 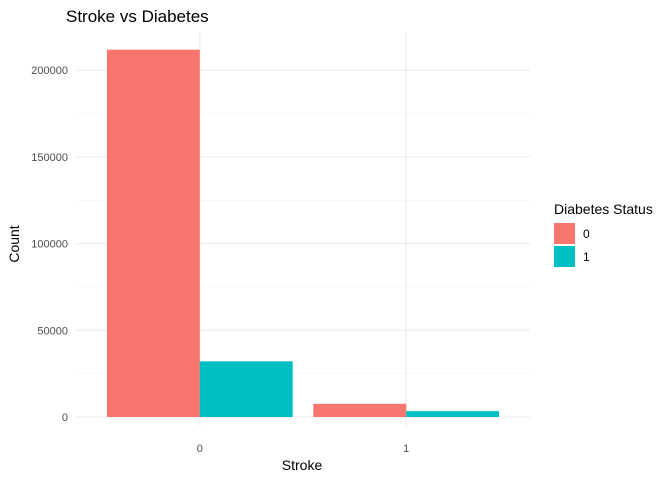 What do you see at coordinates (49, 71) in the screenshot?
I see `y-tick-label: 200000` at bounding box center [49, 71].